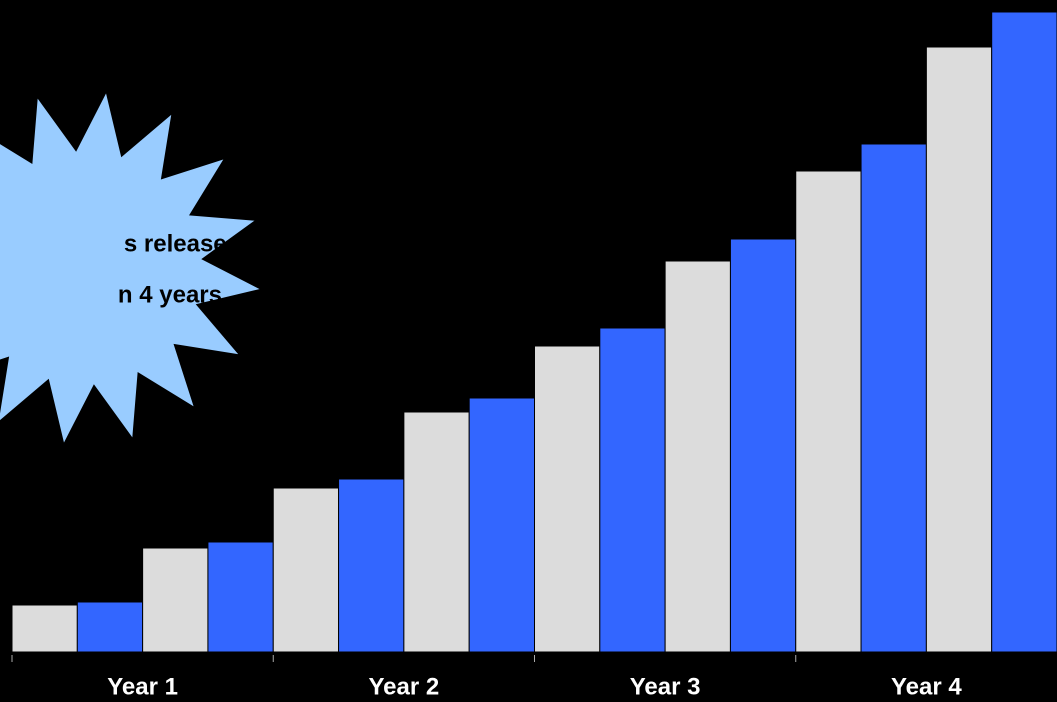 The image size is (1057, 702). What do you see at coordinates (142, 686) in the screenshot?
I see `x-tick-label: Year 1` at bounding box center [142, 686].